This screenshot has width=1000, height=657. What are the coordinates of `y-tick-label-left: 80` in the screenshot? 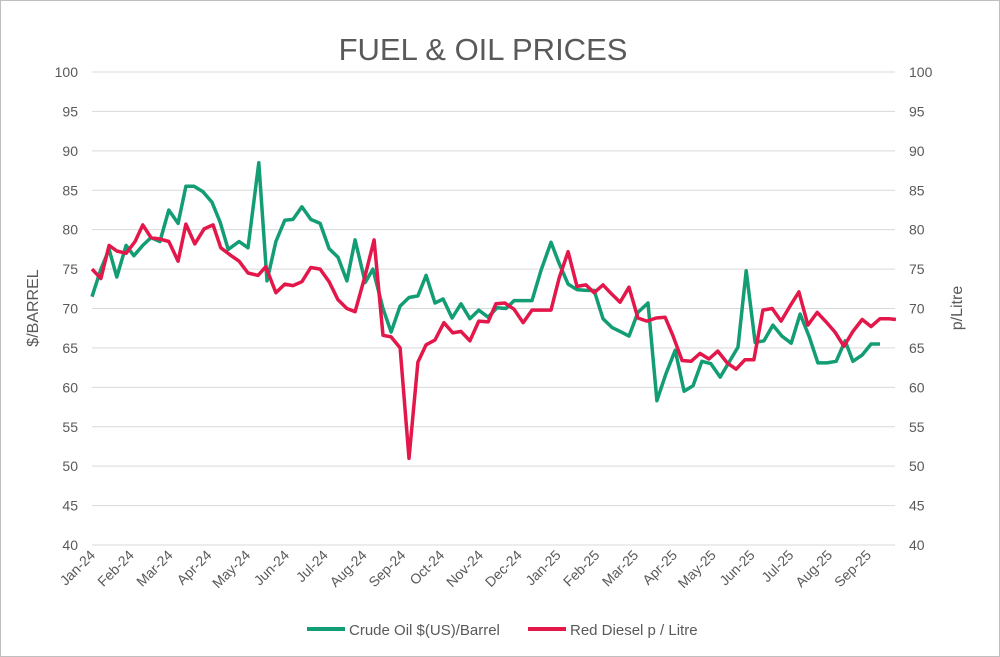 It's located at (70, 230).